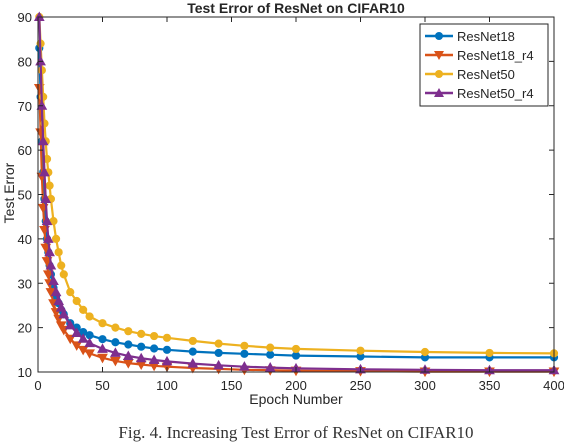  I want to click on x-tick-label: 350, so click(490, 385).